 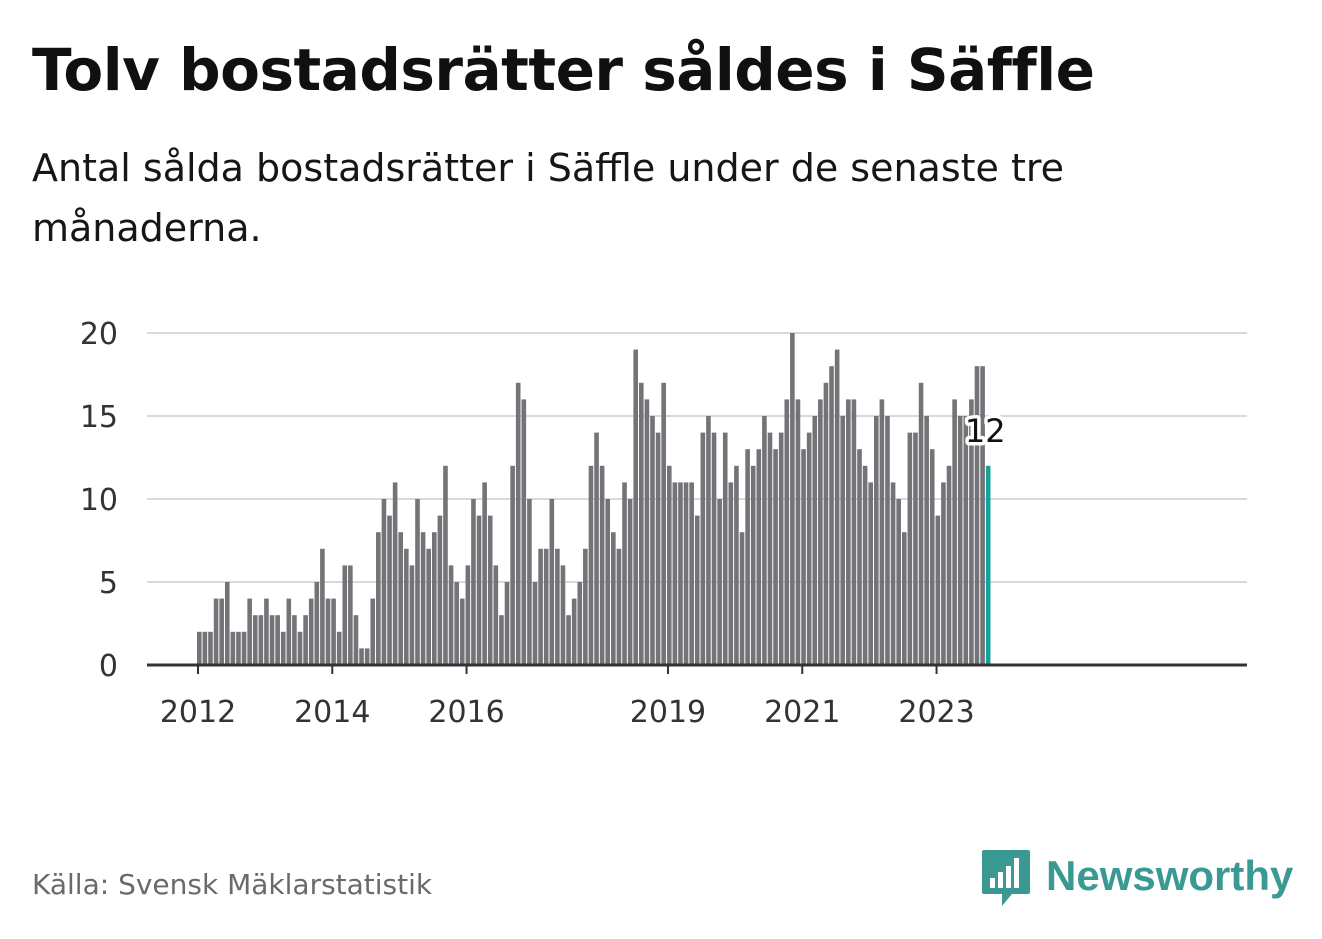 I want to click on y-tick-label: 0, so click(x=108, y=666).